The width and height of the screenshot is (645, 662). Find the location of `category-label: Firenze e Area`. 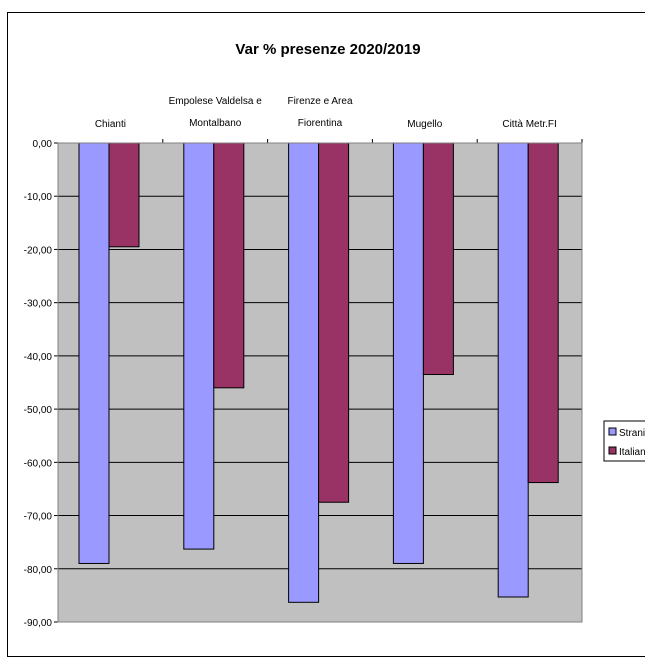

category-label: Firenze e Area is located at coordinates (319, 101).